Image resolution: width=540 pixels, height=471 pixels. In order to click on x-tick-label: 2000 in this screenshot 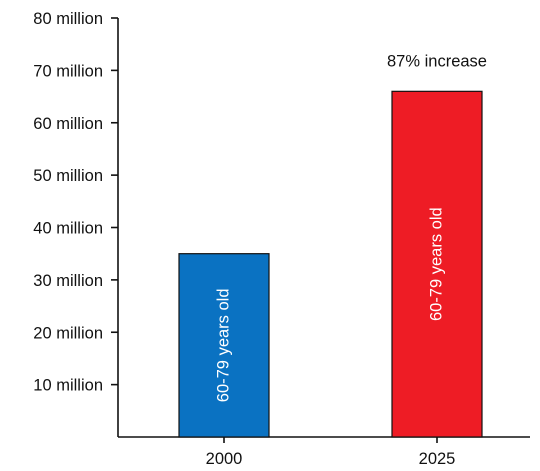, I will do `click(224, 459)`.